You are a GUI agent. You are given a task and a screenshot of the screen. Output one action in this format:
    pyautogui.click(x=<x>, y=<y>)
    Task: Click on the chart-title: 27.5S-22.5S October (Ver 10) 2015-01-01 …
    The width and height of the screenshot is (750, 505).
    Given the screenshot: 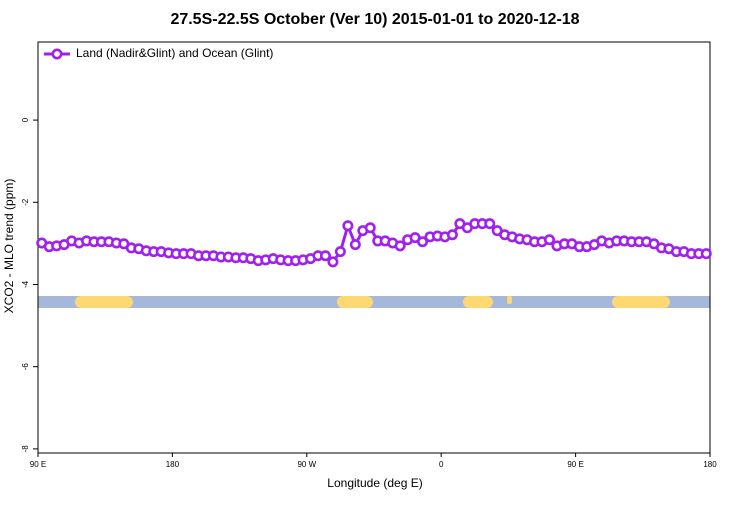 What is the action you would take?
    pyautogui.click(x=374, y=19)
    